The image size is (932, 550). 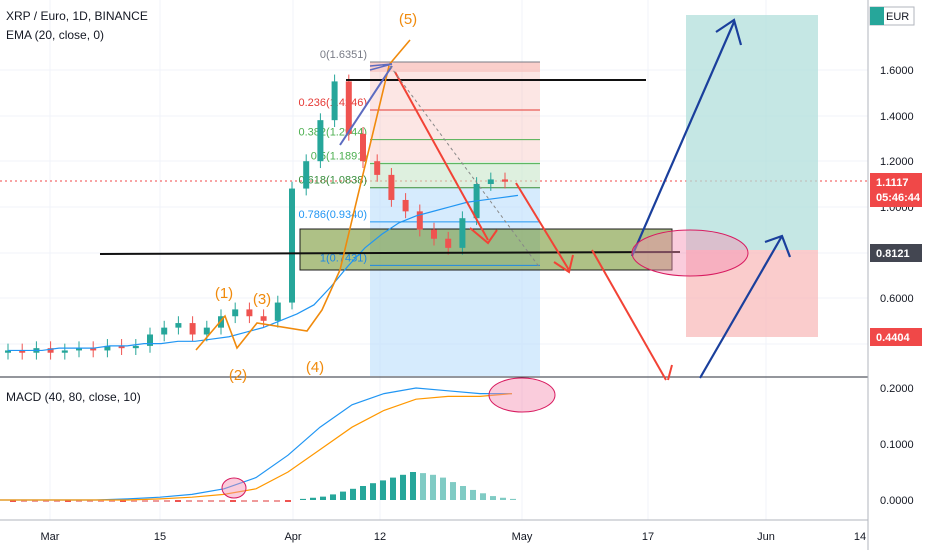 What do you see at coordinates (292, 537) in the screenshot?
I see `time-tick: Apr` at bounding box center [292, 537].